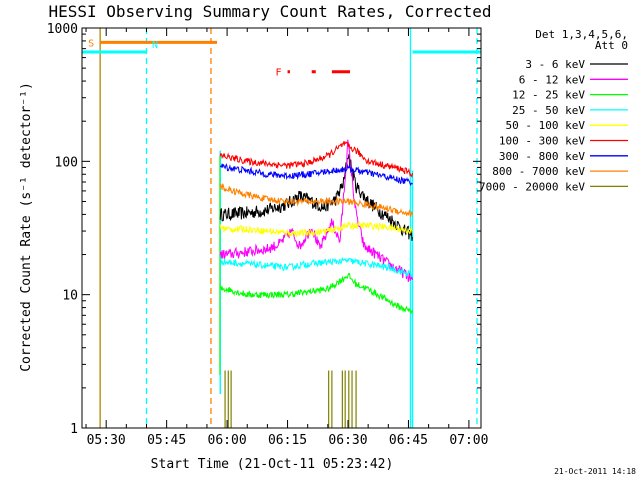  Describe the element at coordinates (91, 43) in the screenshot. I see `flag-label-s: S` at that location.